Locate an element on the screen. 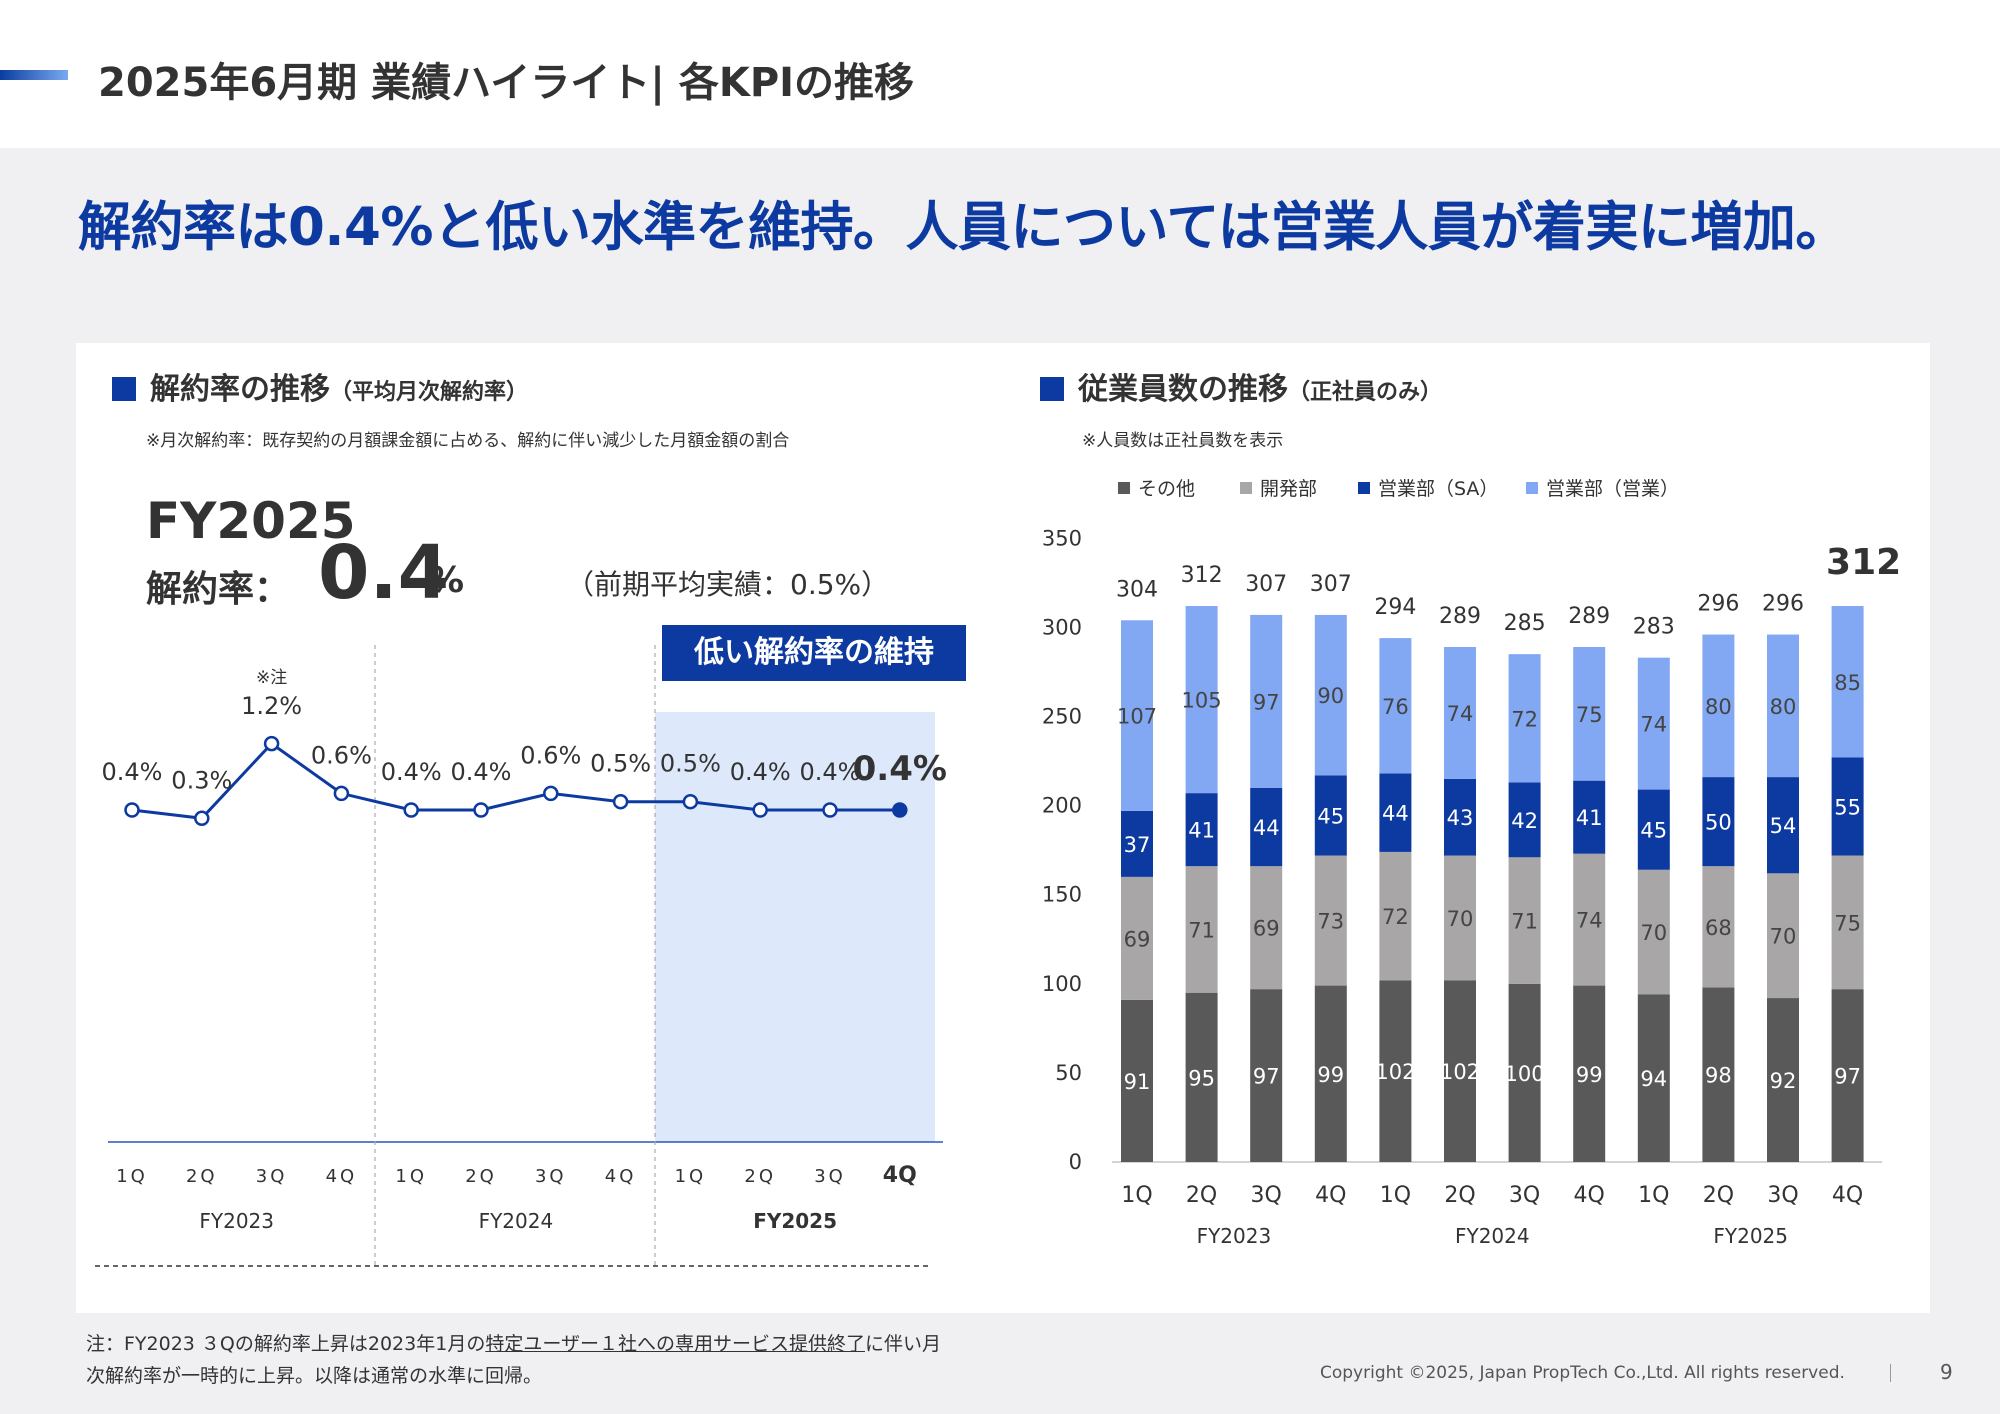 The height and width of the screenshot is (1414, 2000). fy2025-highlight is located at coordinates (795, 927).